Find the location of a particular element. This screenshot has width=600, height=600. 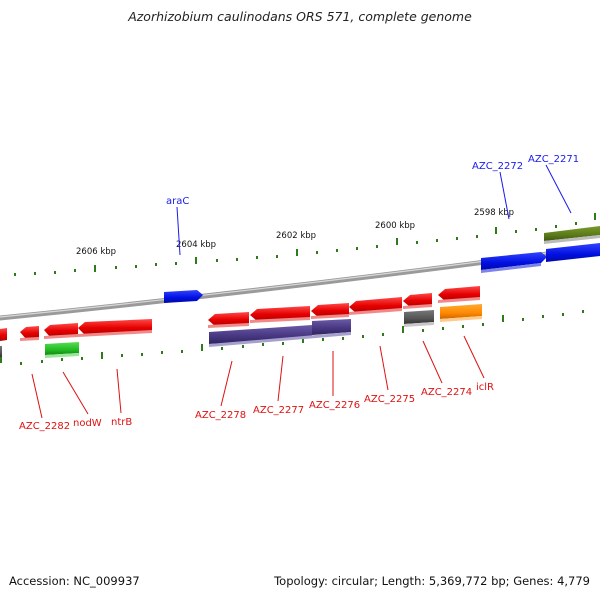

row1-shadows is located at coordinates (250, 319).